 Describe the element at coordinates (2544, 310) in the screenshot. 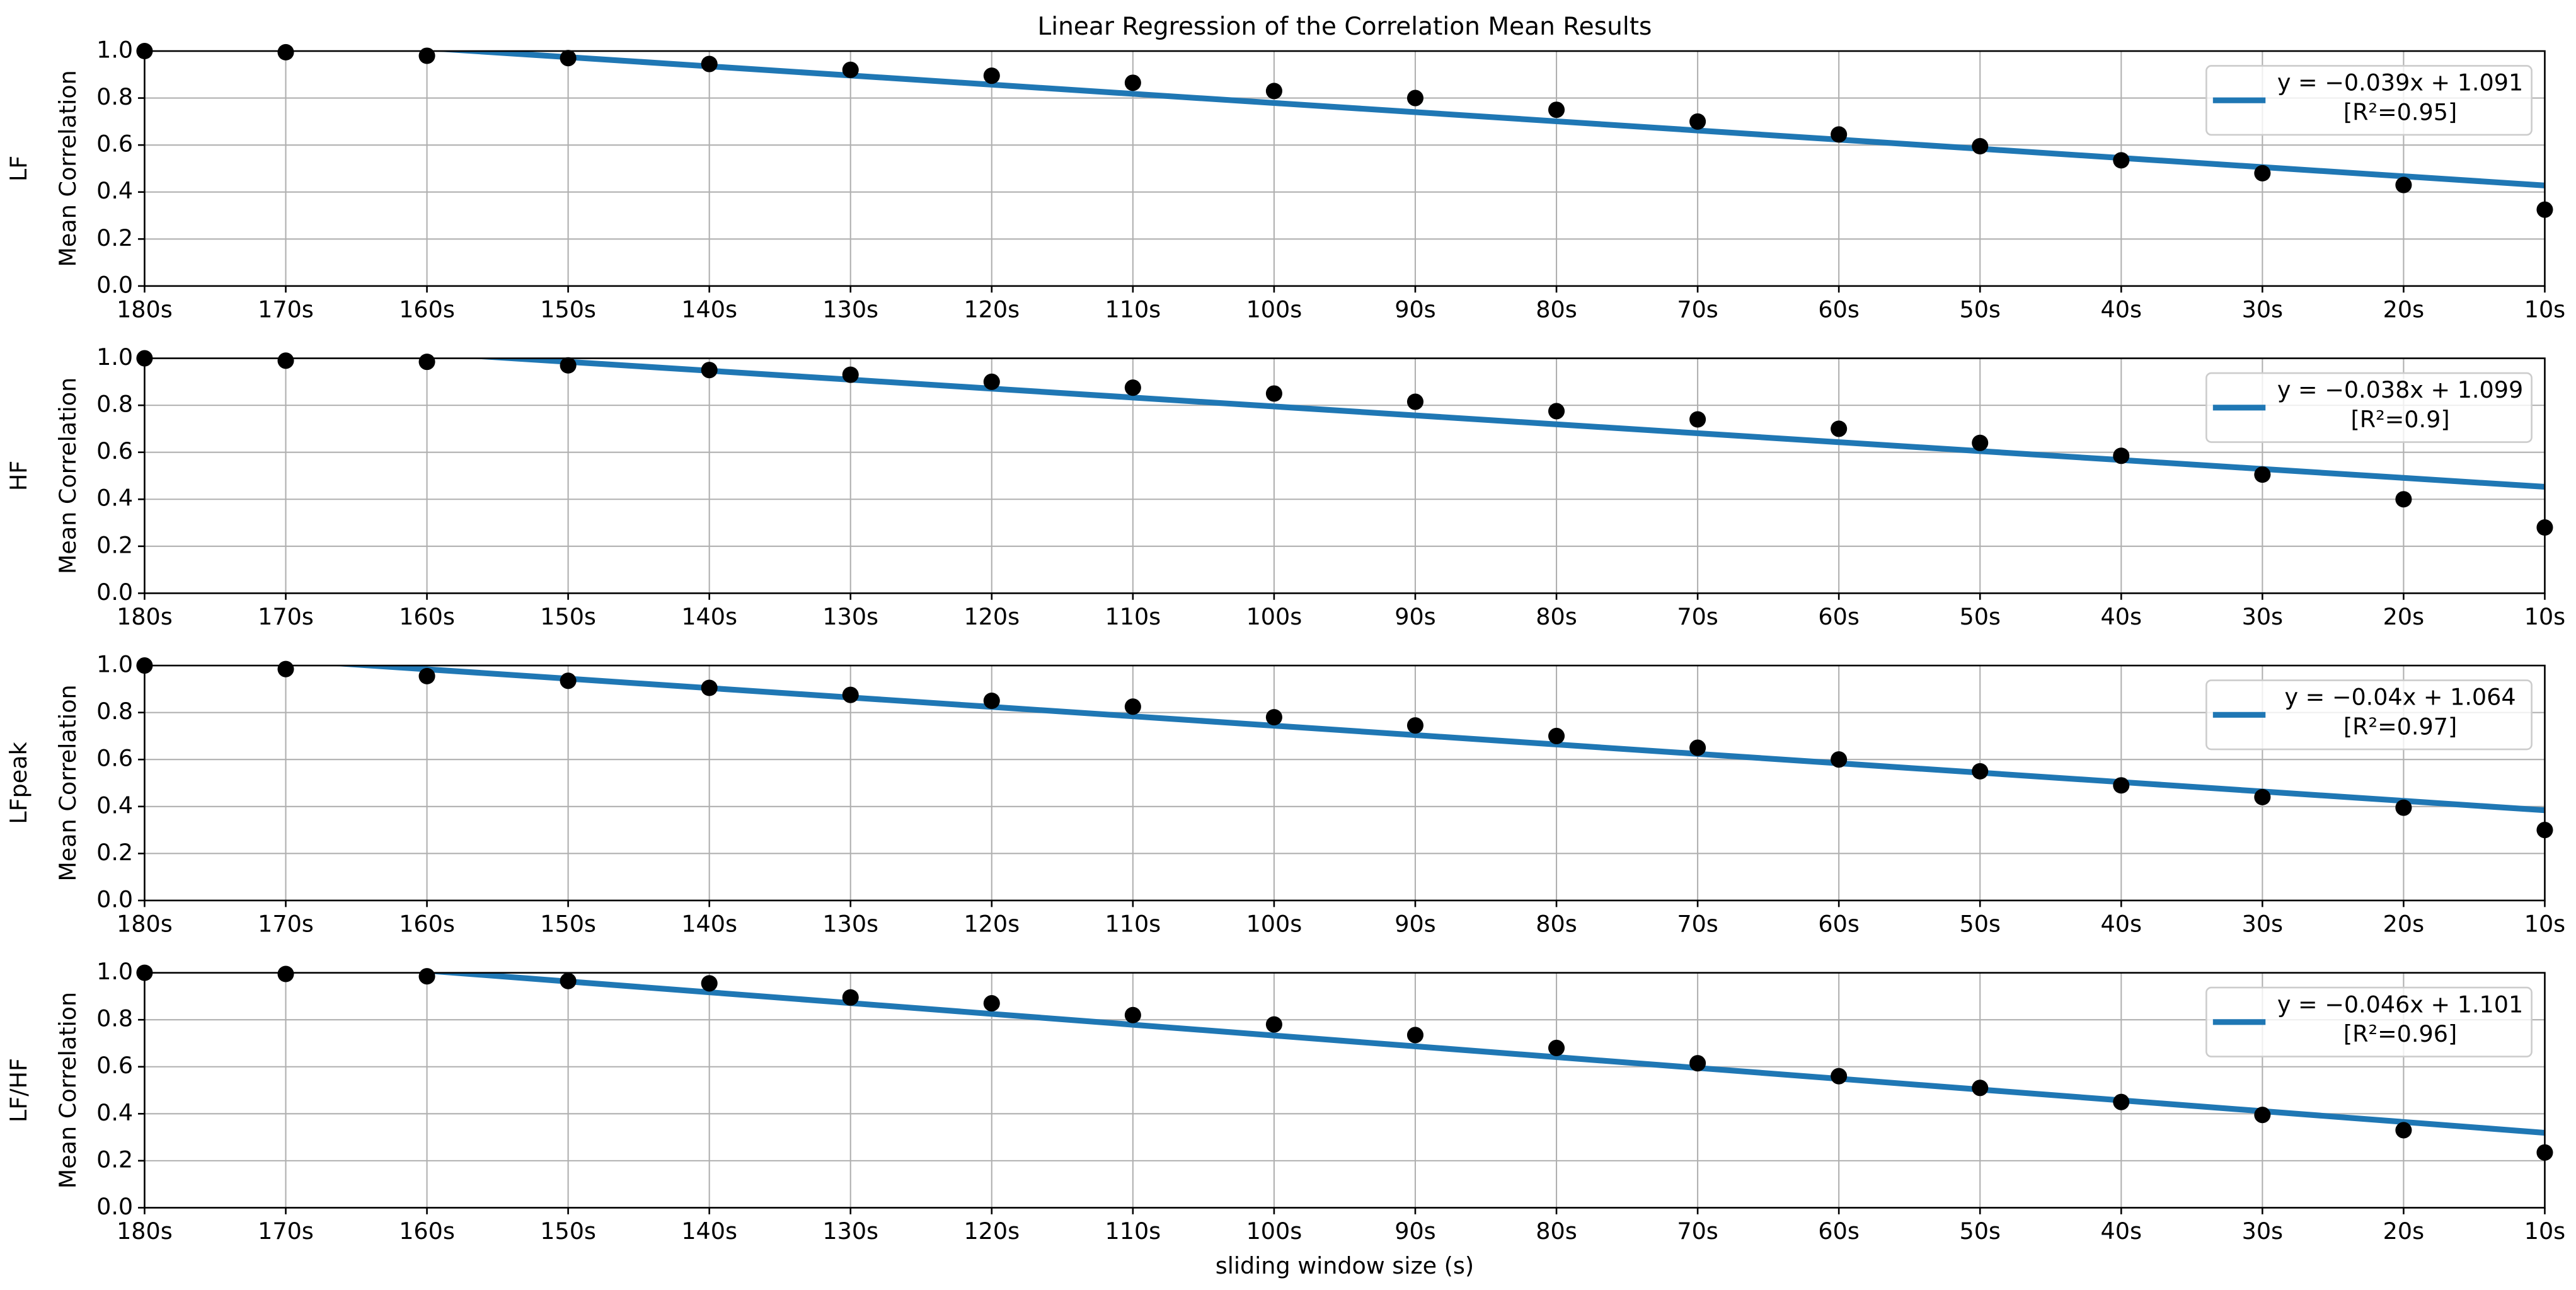

I see `x-tick-label: 10s` at that location.